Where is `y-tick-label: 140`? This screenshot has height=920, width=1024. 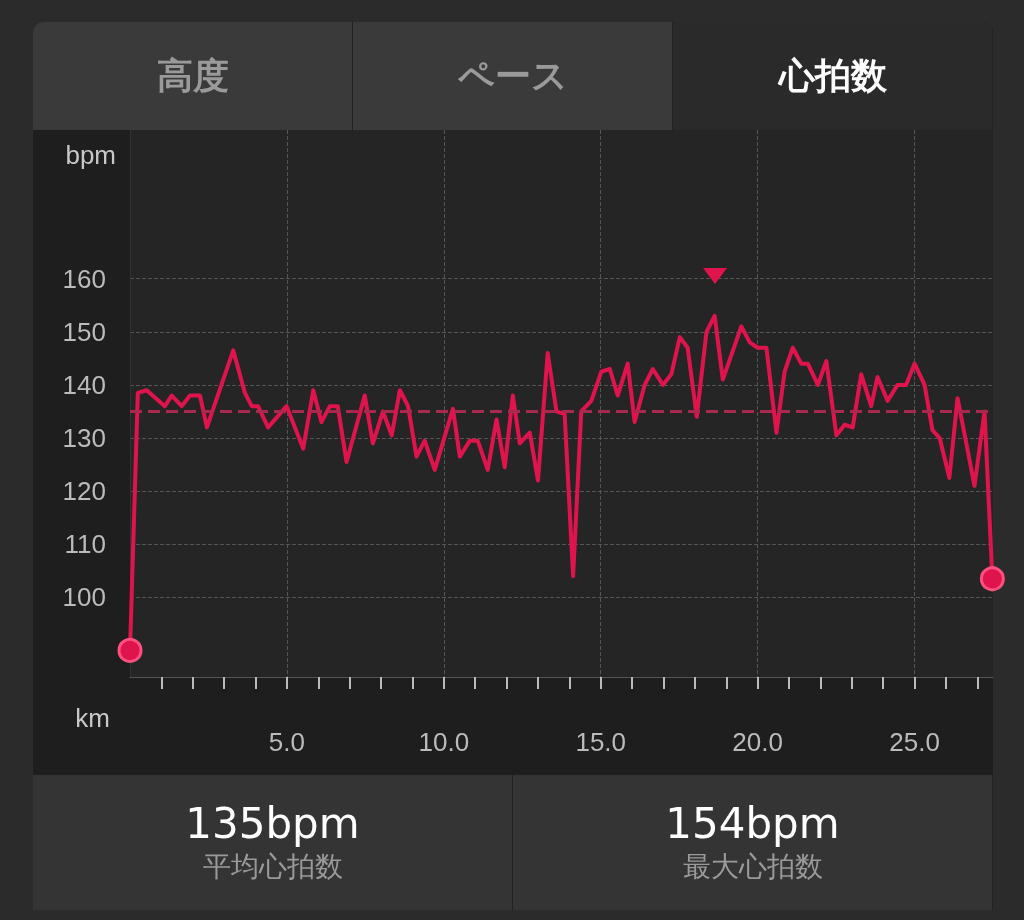
y-tick-label: 140 is located at coordinates (84, 384).